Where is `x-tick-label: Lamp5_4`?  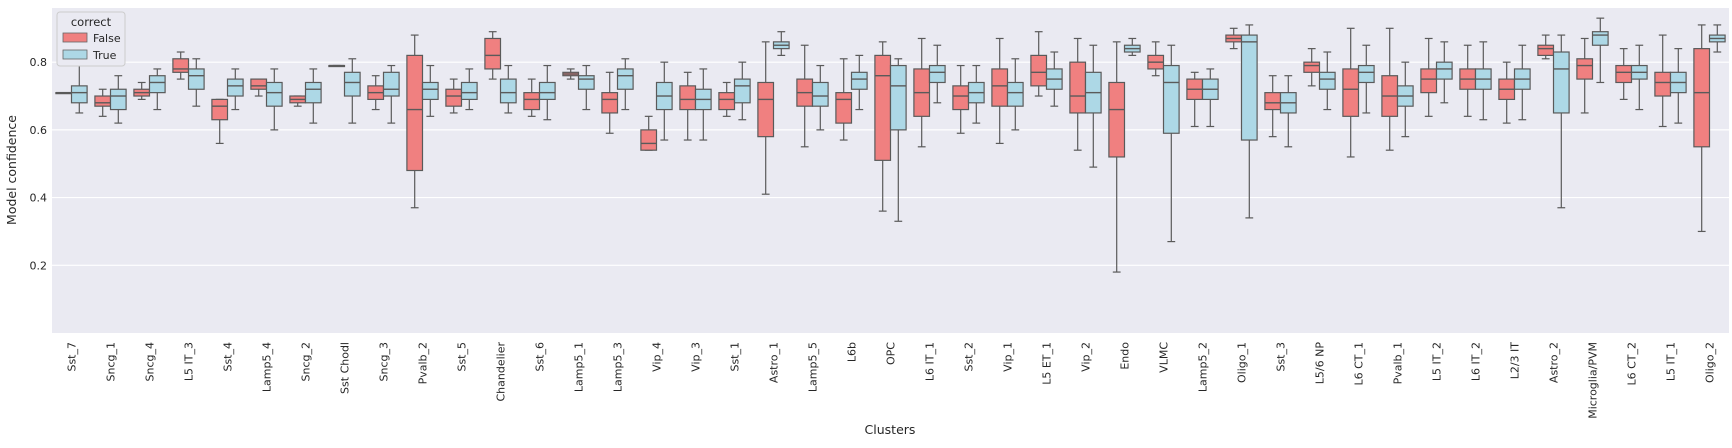
x-tick-label: Lamp5_4 is located at coordinates (267, 367).